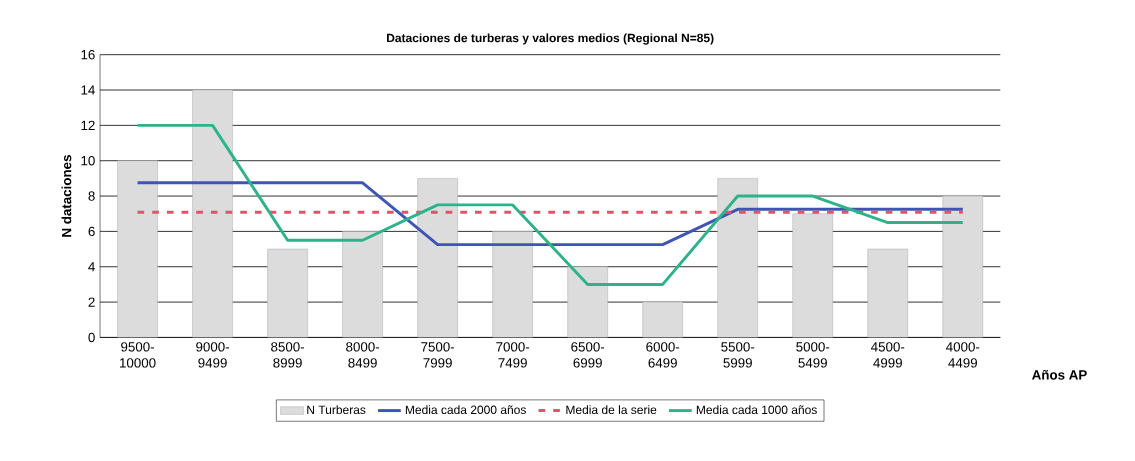 The height and width of the screenshot is (461, 1135). I want to click on y-tick-label: 0, so click(91, 337).